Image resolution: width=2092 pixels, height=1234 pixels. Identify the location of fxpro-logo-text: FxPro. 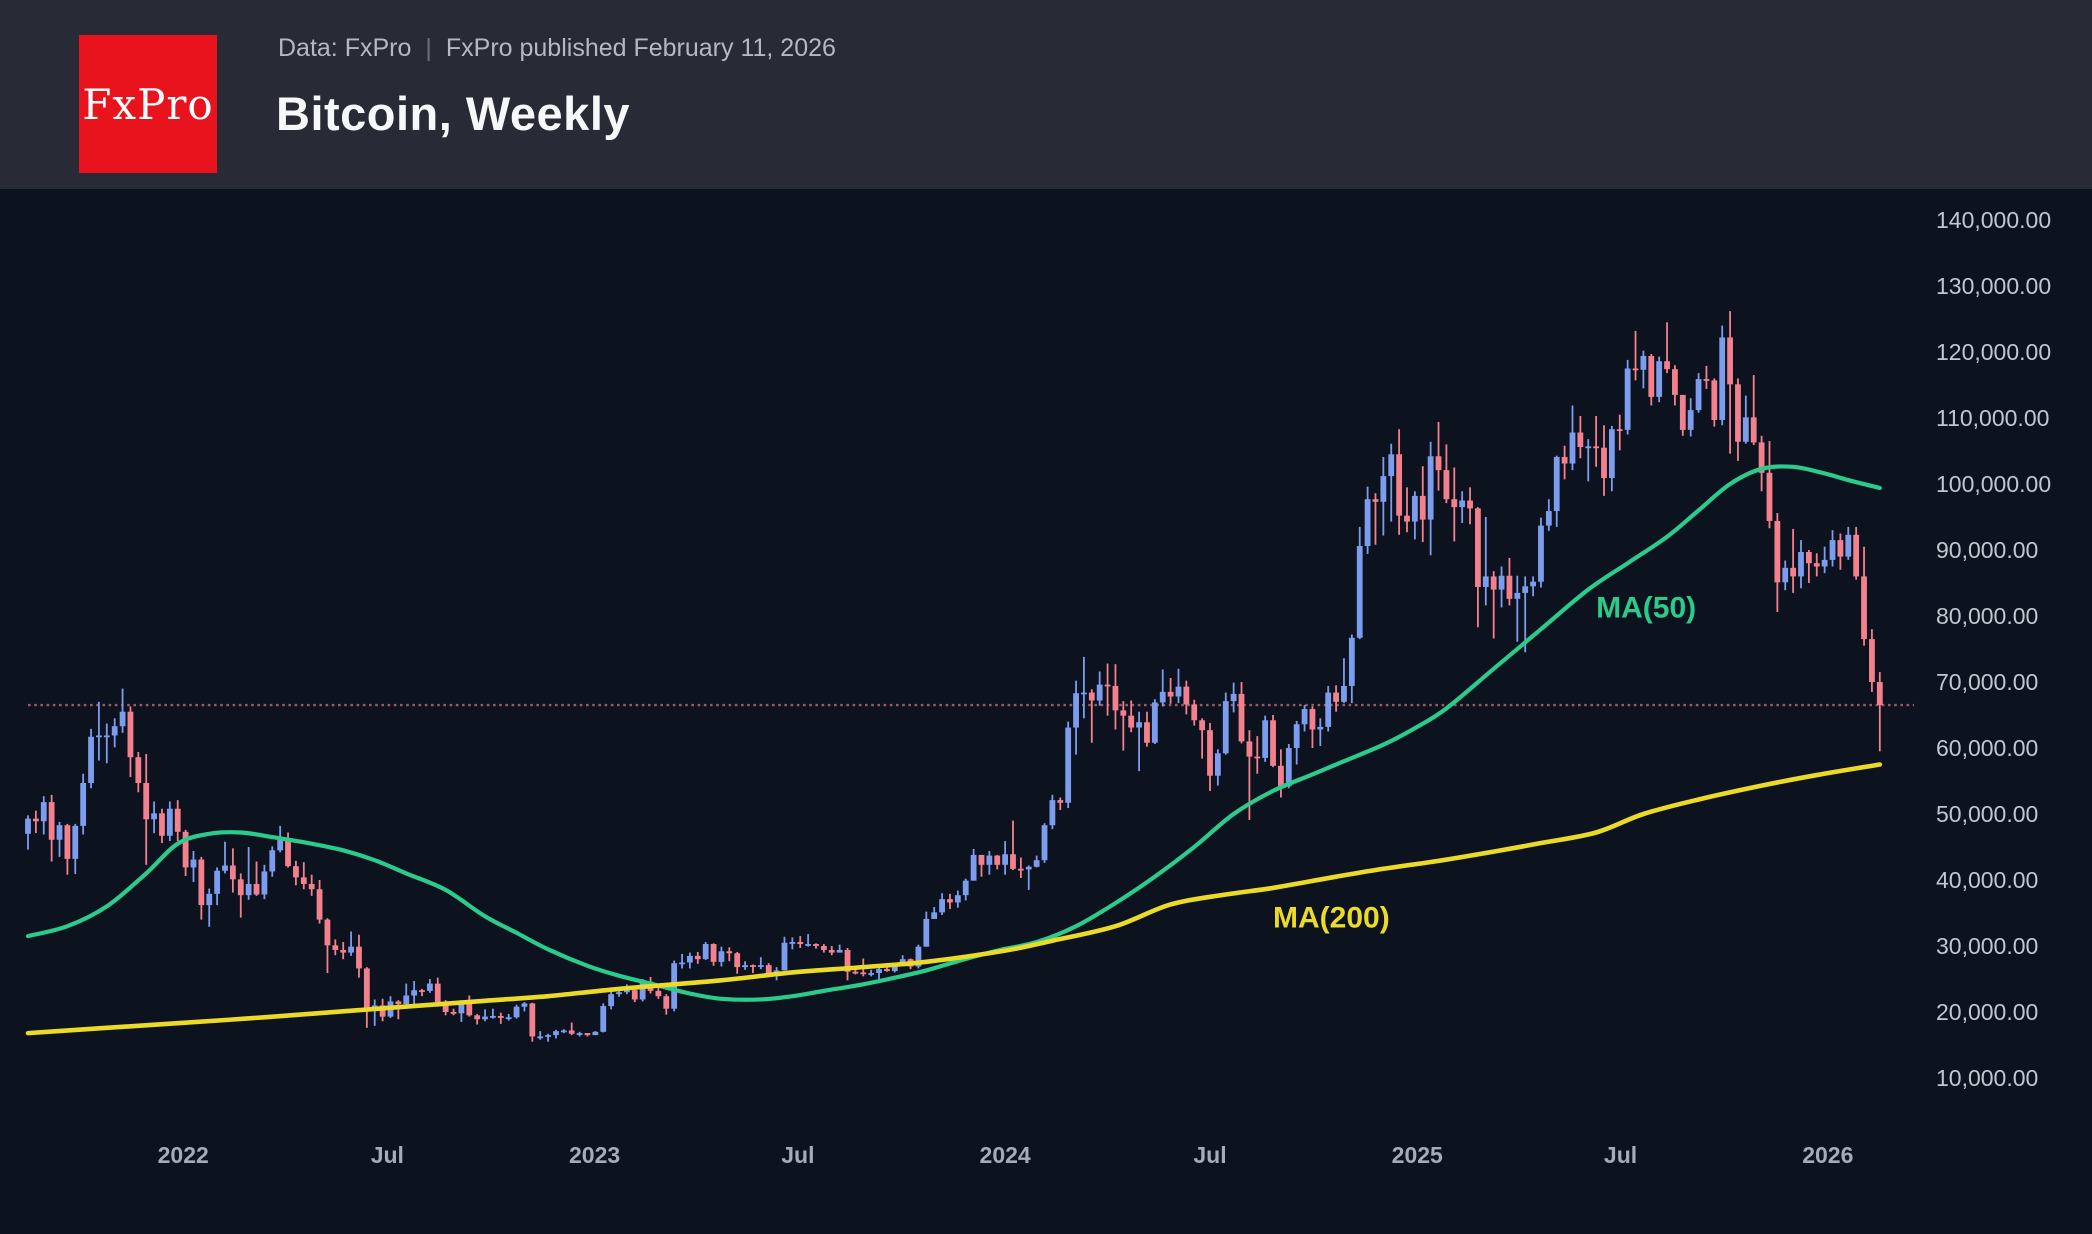
(148, 104).